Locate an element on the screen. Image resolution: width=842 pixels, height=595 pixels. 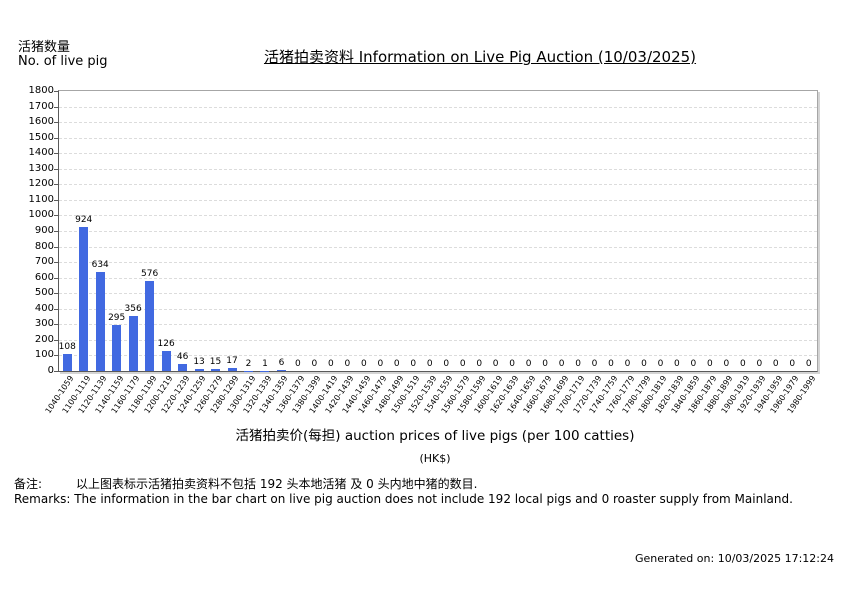
y-tick-label: 400 is located at coordinates (44, 308).